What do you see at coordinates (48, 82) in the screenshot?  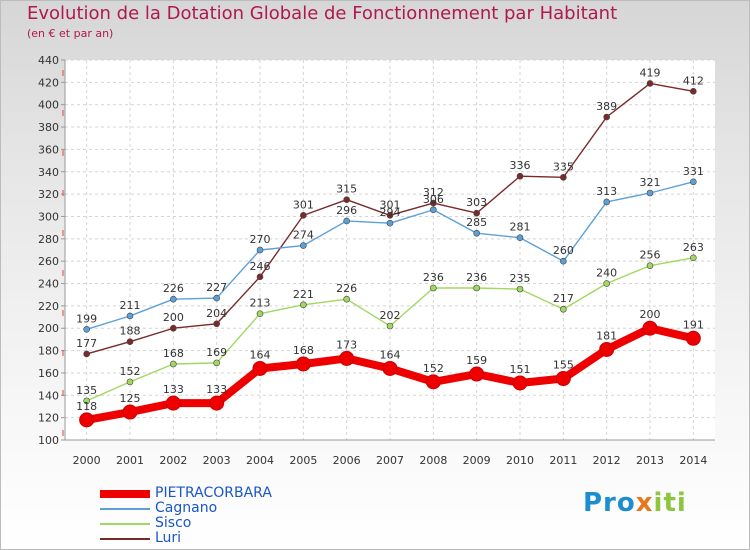 I see `y-tick-label: 420` at bounding box center [48, 82].